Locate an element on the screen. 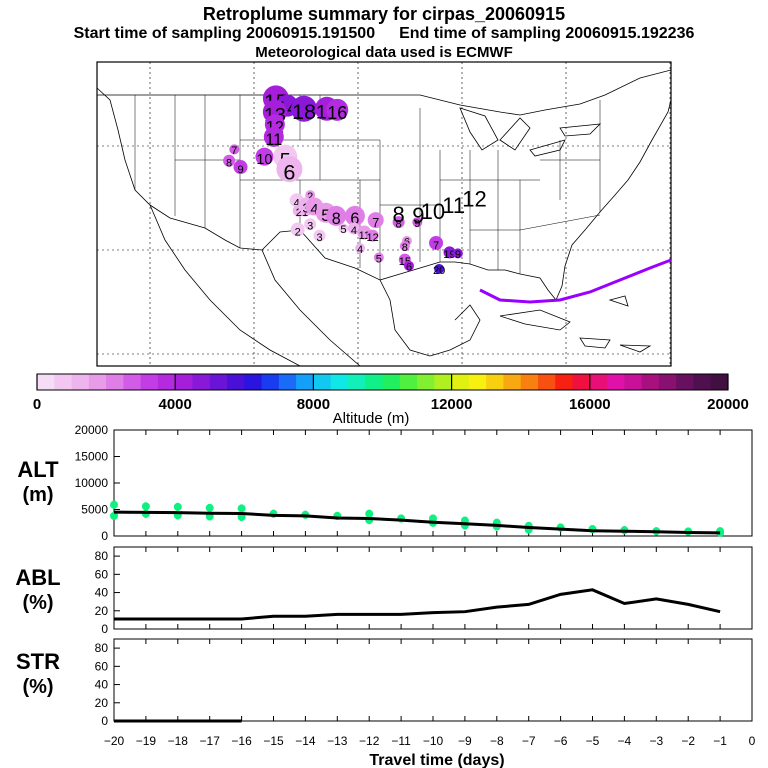 This screenshot has height=768, width=768. trajectory-point-label: 11 is located at coordinates (273, 140).